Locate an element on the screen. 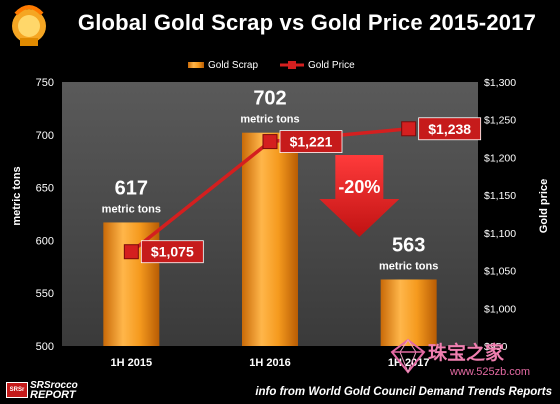 The image size is (560, 404). legend-label-bar: Gold Scrap is located at coordinates (233, 65).